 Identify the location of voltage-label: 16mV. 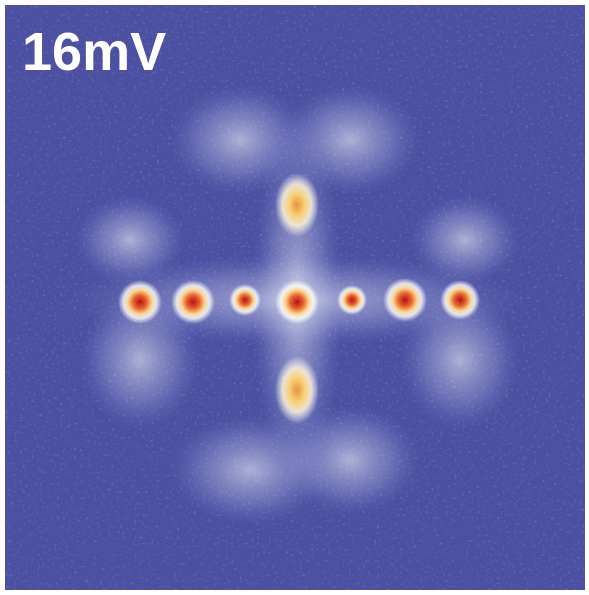
(94, 52).